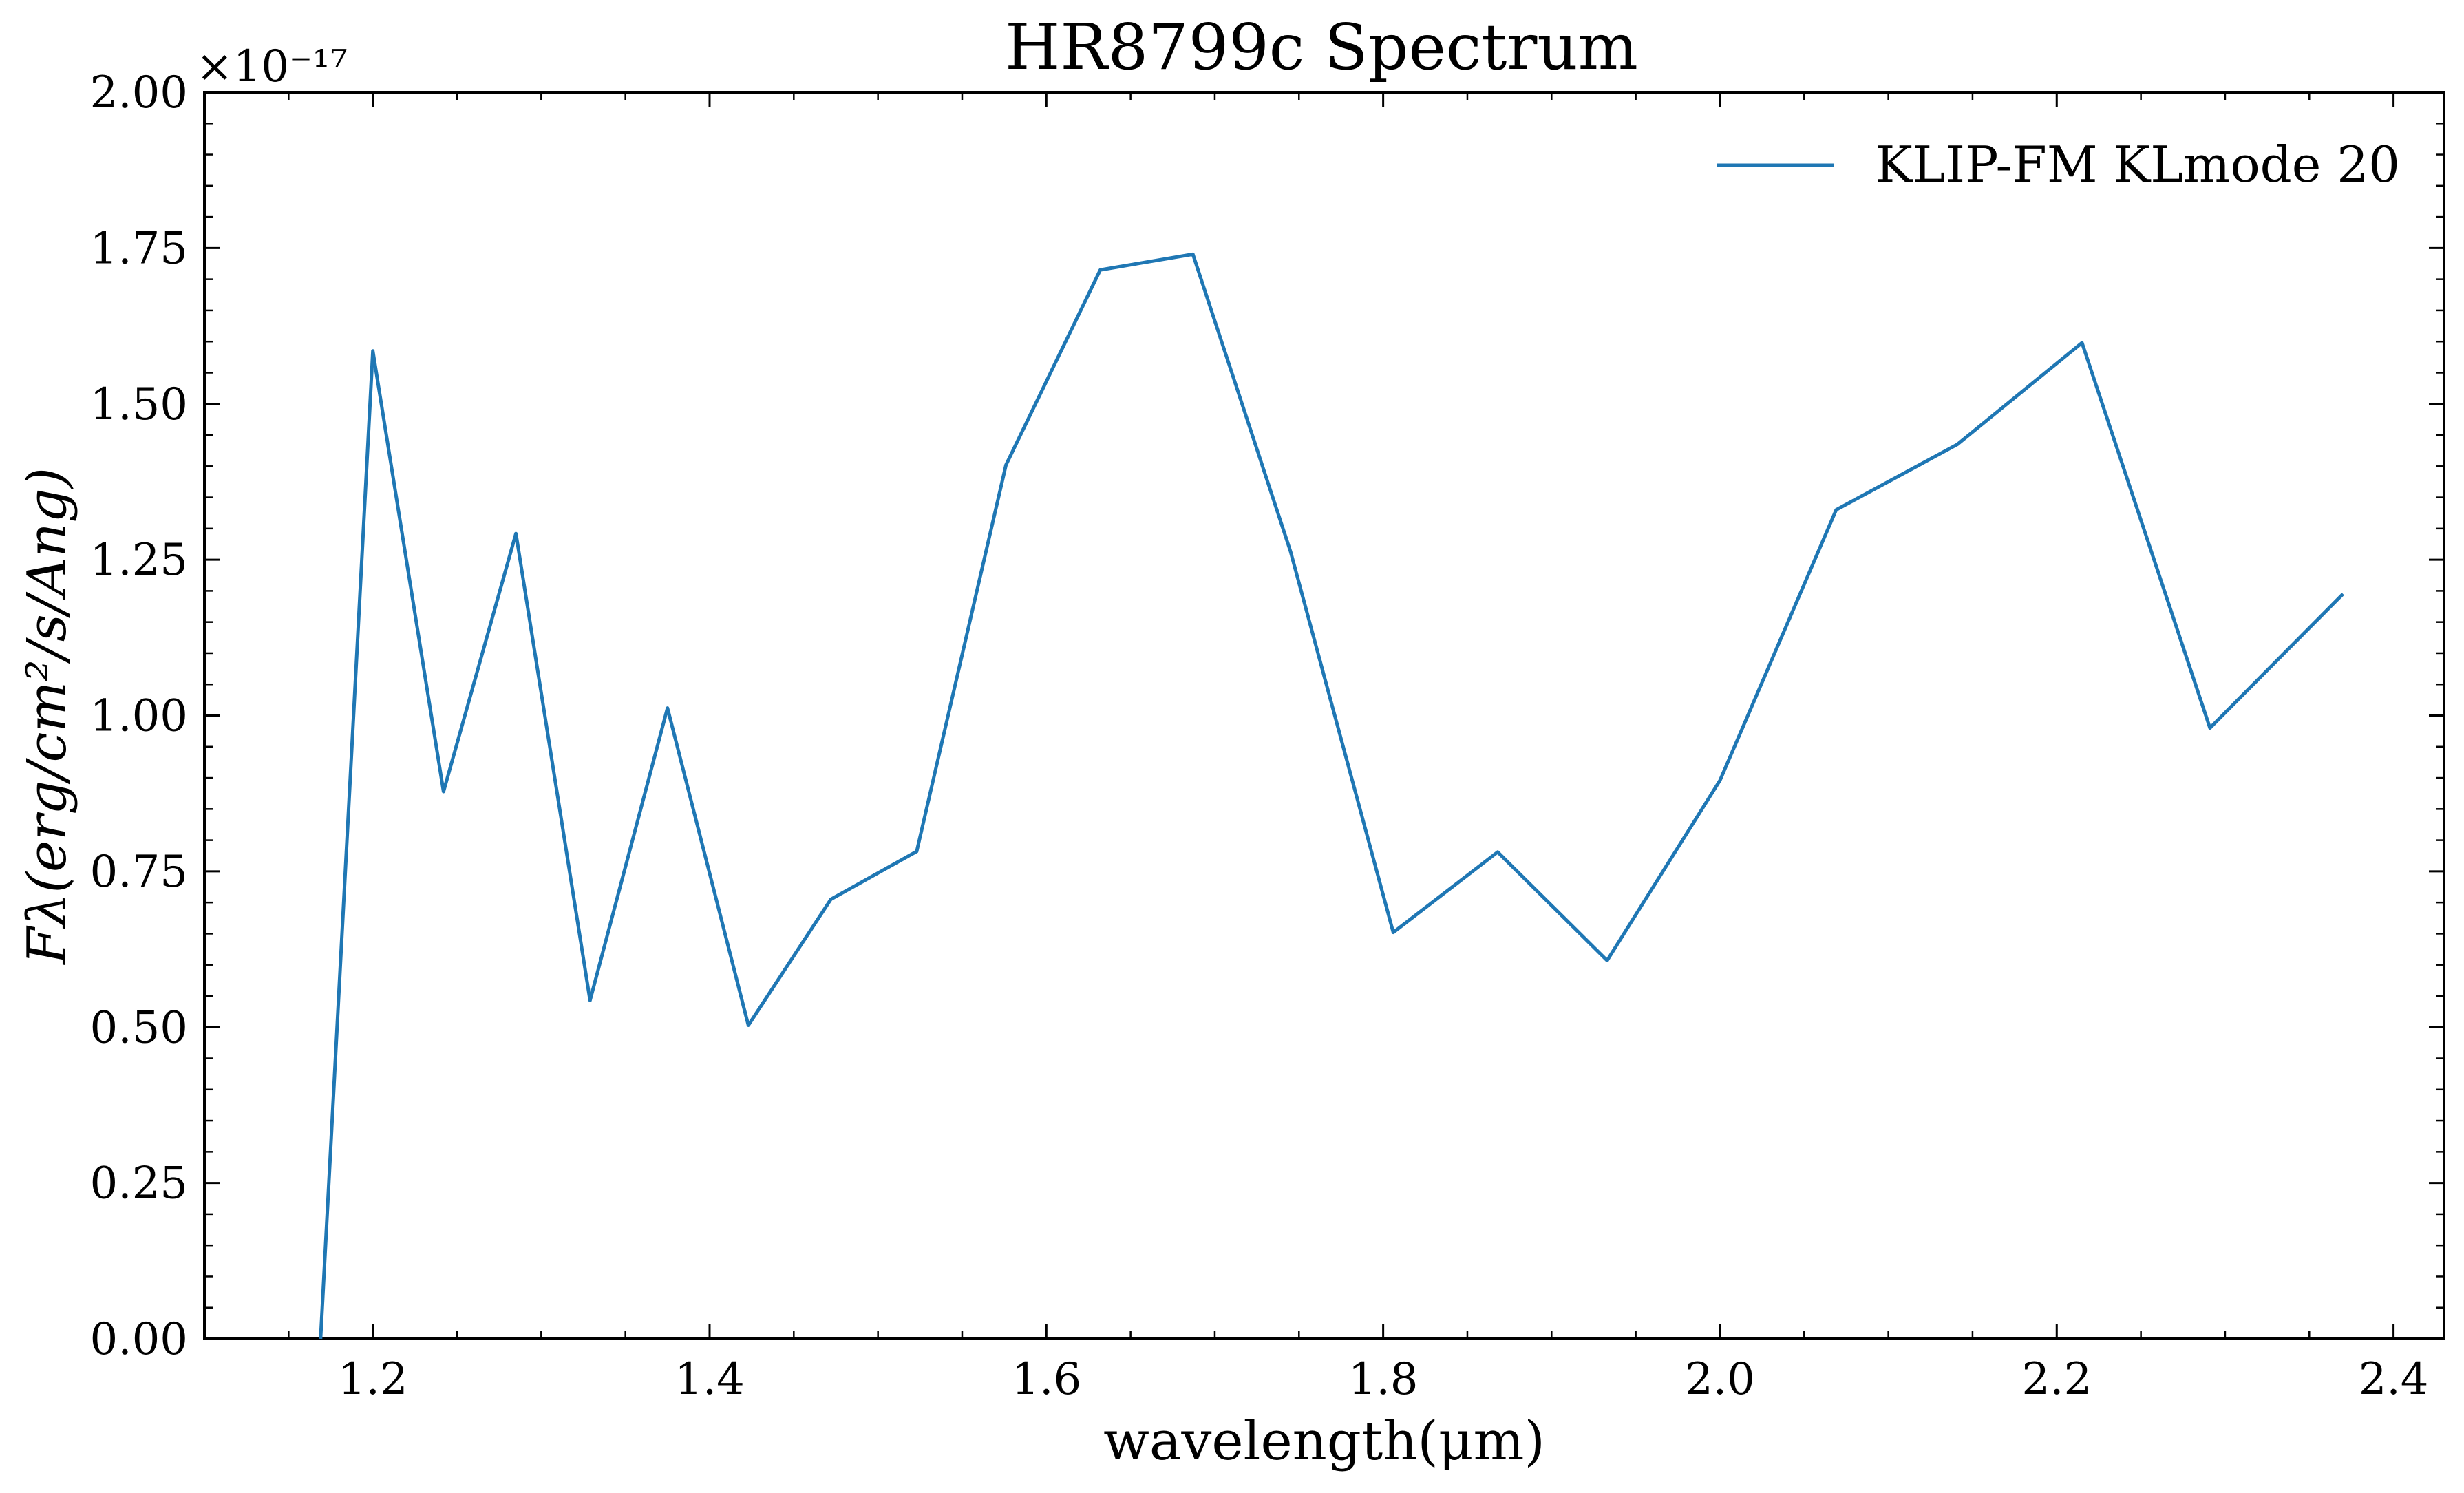 This screenshot has height=1493, width=2464. I want to click on y-axis-title: Fλ(erg/cm²/s/Ang), so click(47, 716).